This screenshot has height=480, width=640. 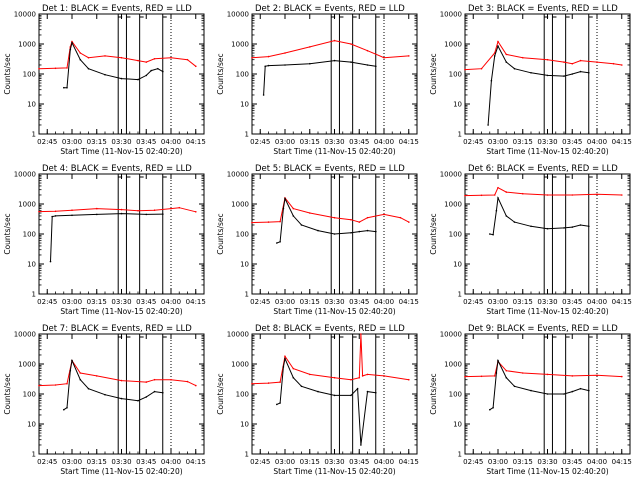 I want to click on plot-frame, so click(x=547, y=74).